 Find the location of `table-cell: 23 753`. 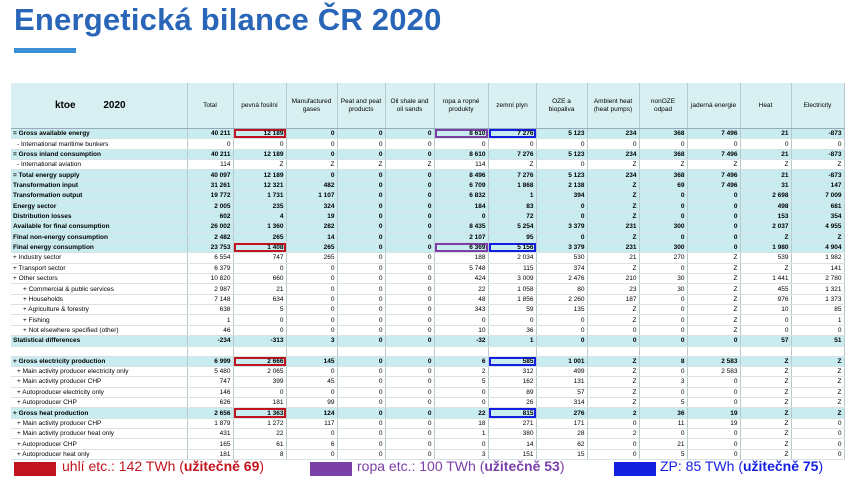

table-cell: 23 753 is located at coordinates (210, 248).